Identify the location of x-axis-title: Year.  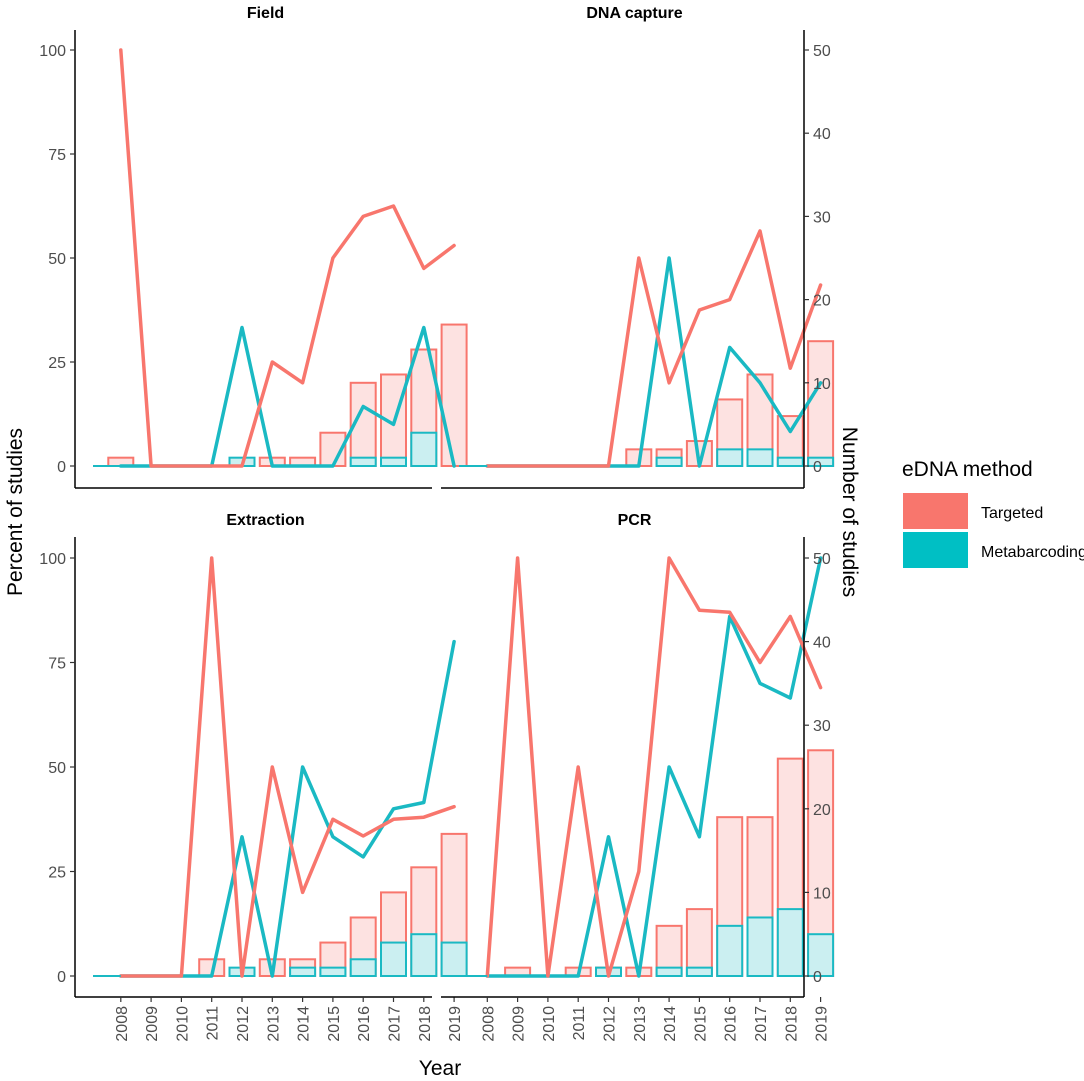
(440, 1068).